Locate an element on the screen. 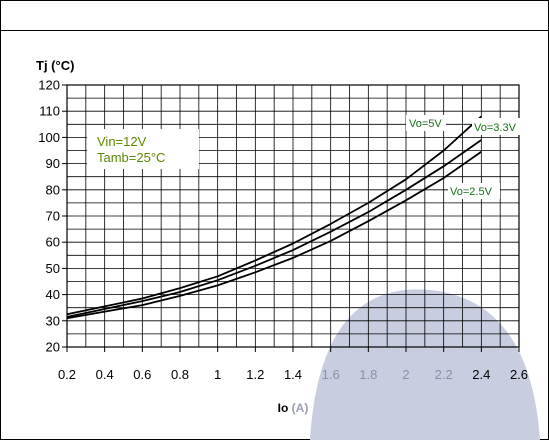 The image size is (549, 440). y-tick-labels: 20 30 40 50 60 70 80 90 100 110 120 is located at coordinates (49, 216).